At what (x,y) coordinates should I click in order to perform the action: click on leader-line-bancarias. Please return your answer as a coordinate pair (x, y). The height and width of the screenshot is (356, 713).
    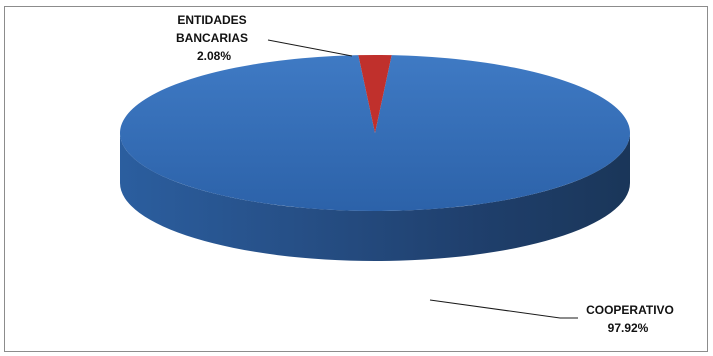
    Looking at the image, I should click on (310, 48).